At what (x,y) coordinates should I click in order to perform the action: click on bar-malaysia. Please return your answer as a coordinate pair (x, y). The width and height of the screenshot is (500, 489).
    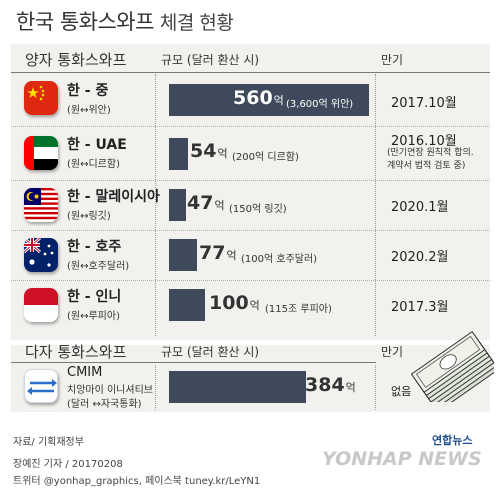
    Looking at the image, I should click on (177, 205).